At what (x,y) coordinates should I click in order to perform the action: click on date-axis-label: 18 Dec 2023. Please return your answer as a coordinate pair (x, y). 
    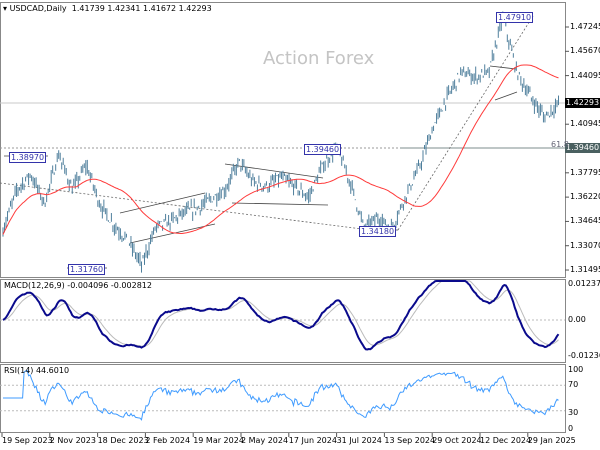
    Looking at the image, I should click on (123, 440).